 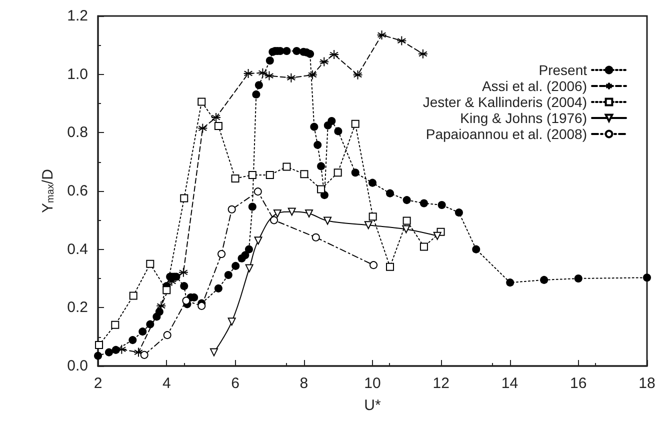 I want to click on y-tick-label: 0.8, so click(x=77, y=133).